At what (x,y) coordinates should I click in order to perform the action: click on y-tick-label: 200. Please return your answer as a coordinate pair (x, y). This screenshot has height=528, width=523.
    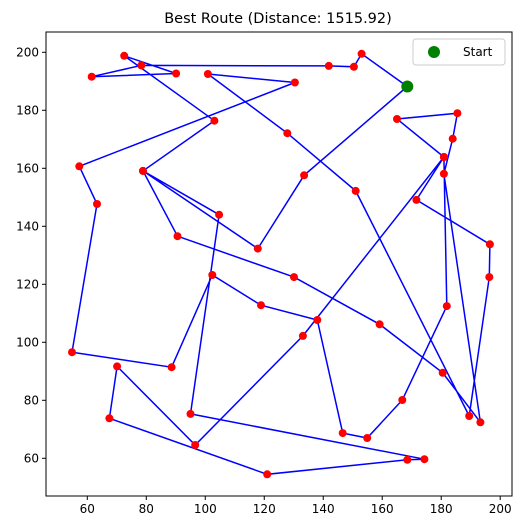
    Looking at the image, I should click on (27, 52).